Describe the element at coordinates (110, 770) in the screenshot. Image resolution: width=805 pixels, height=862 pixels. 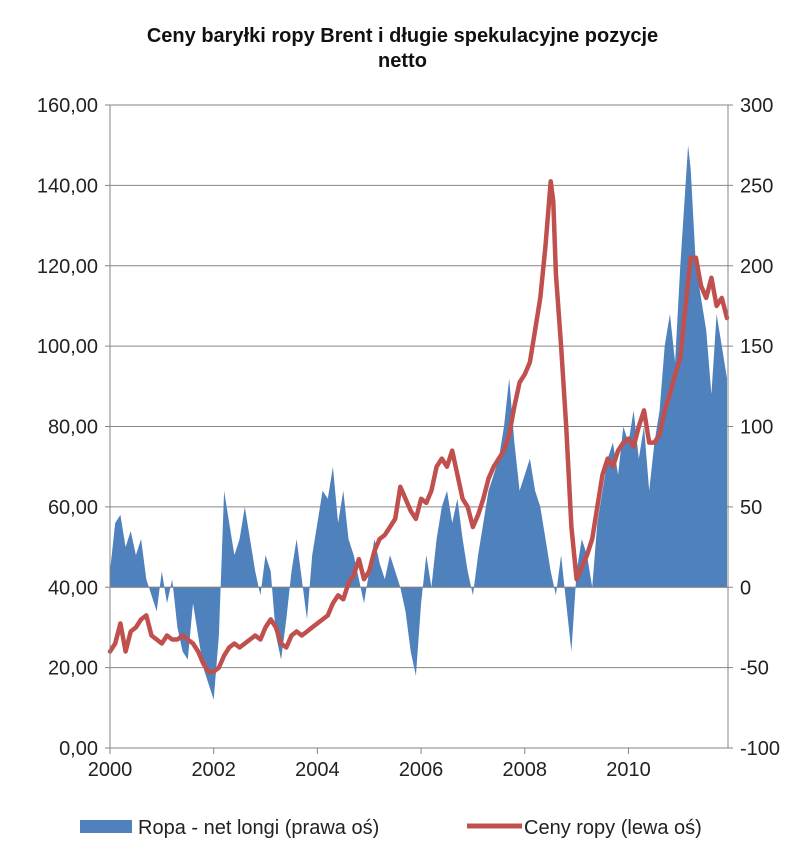
I see `x-tick-label: 2000` at that location.